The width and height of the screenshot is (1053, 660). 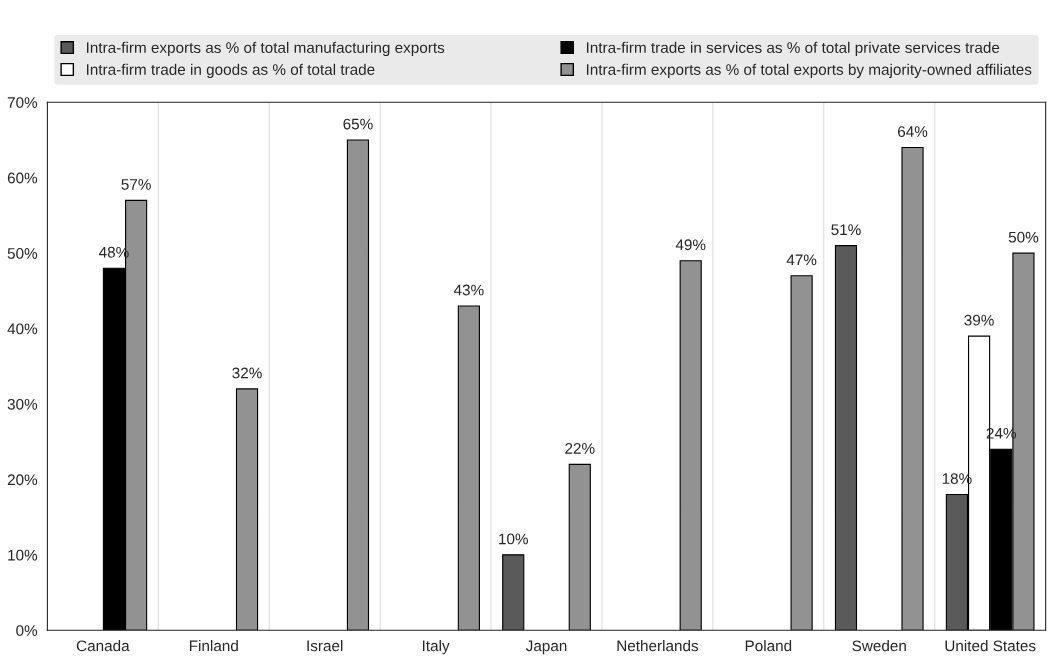 What do you see at coordinates (247, 373) in the screenshot?
I see `data-label: 32%` at bounding box center [247, 373].